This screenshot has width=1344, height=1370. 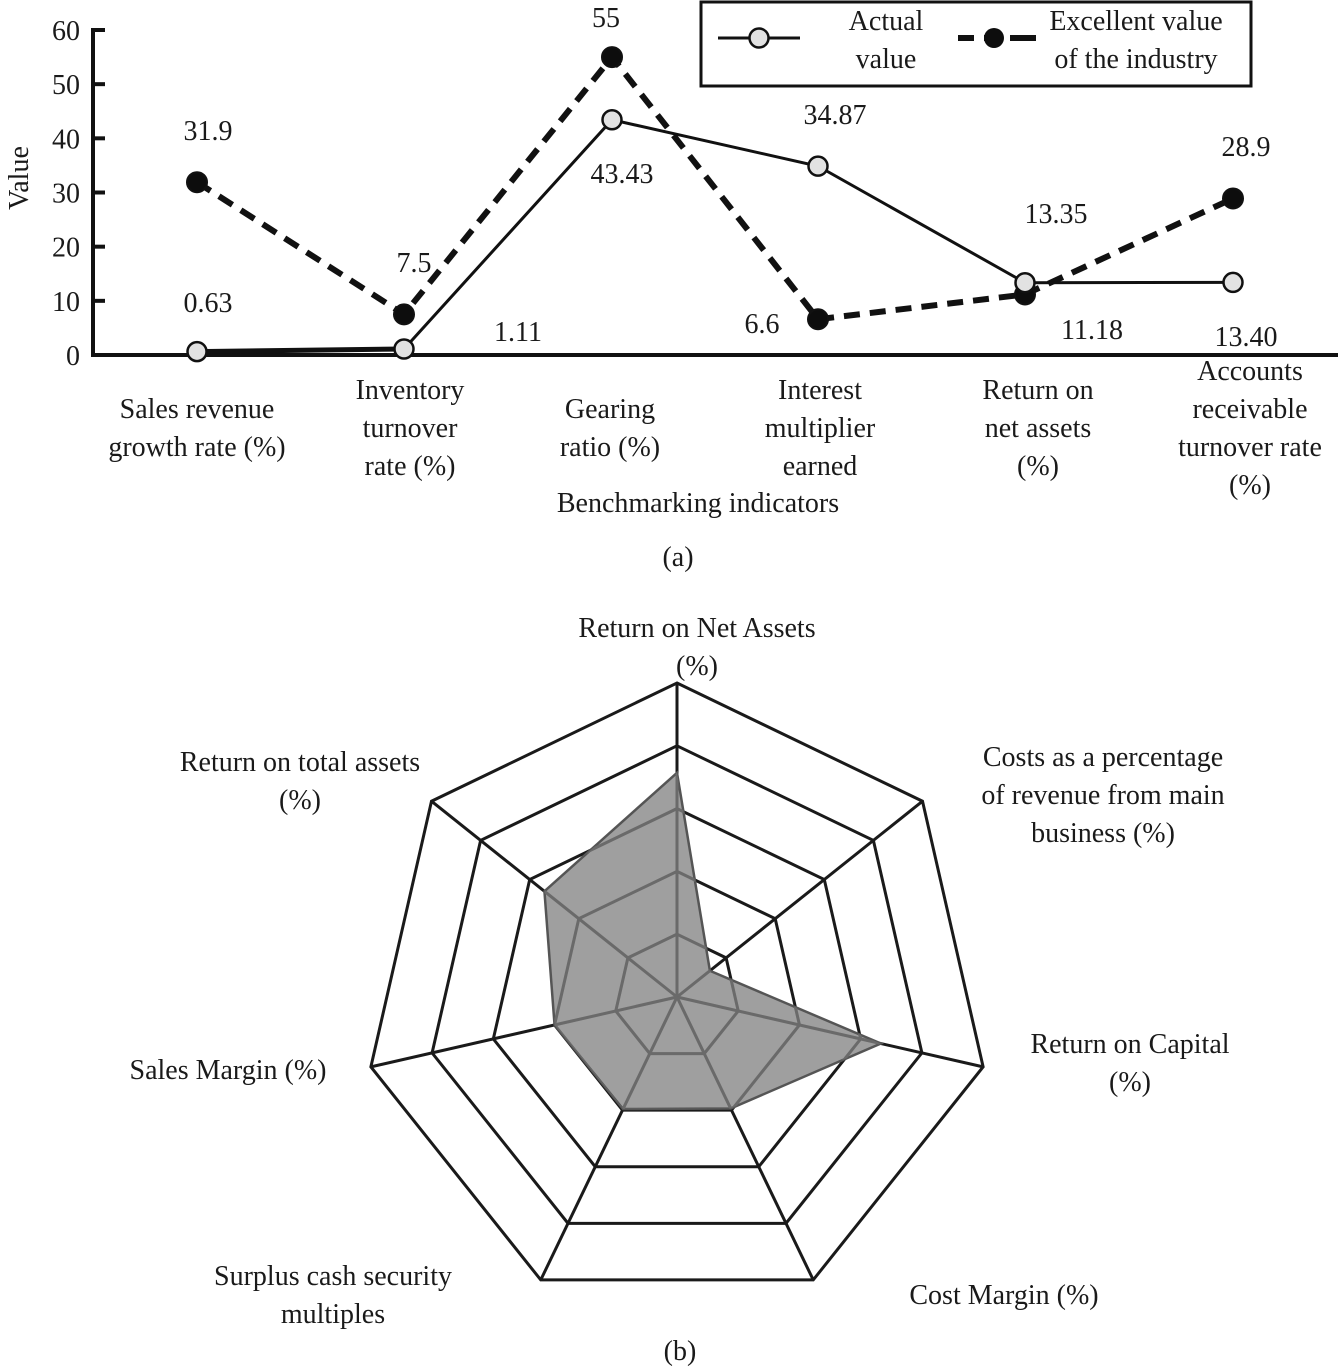 What do you see at coordinates (66, 248) in the screenshot?
I see `y-tick-label: 20` at bounding box center [66, 248].